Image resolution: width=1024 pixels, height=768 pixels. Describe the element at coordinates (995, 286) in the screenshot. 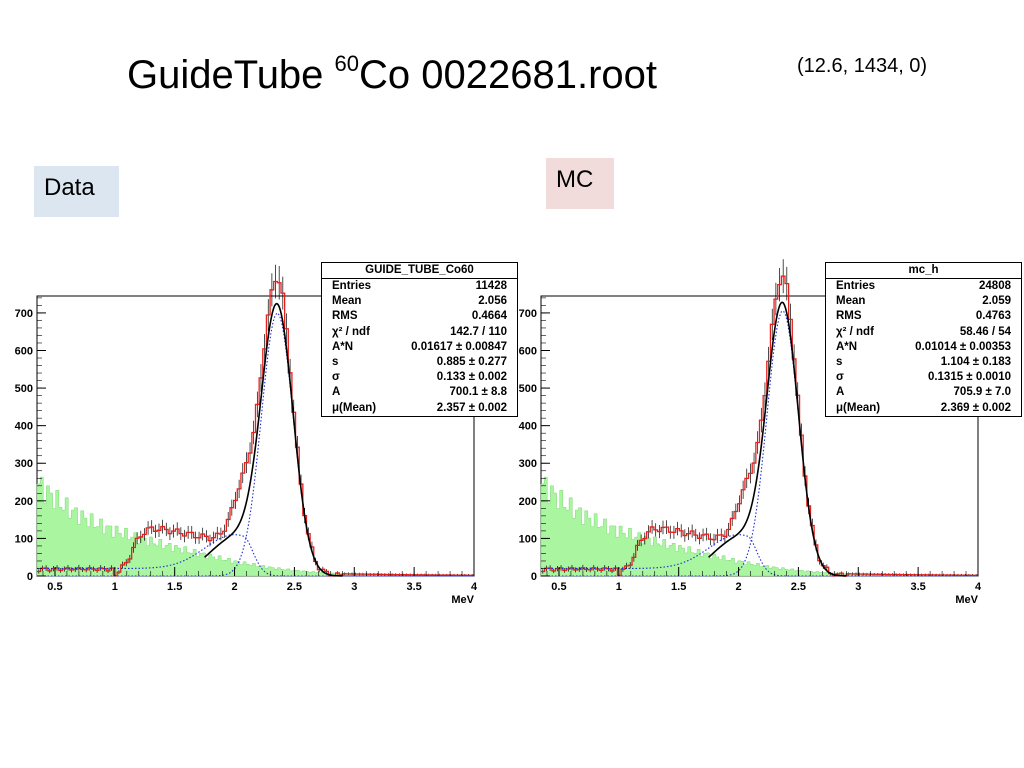

I see `stats-value: 24808` at that location.